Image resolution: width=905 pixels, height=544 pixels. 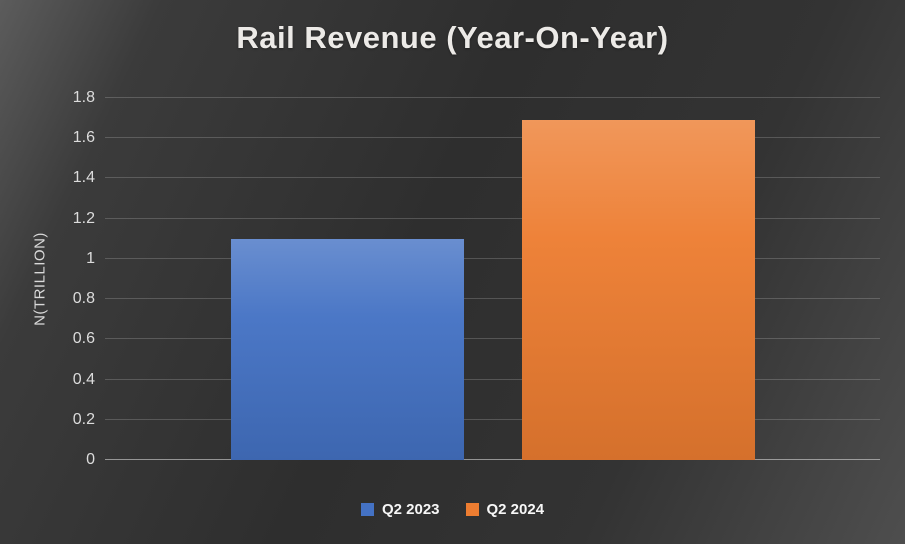 I want to click on y-tick-label: 0.4, so click(x=83, y=379).